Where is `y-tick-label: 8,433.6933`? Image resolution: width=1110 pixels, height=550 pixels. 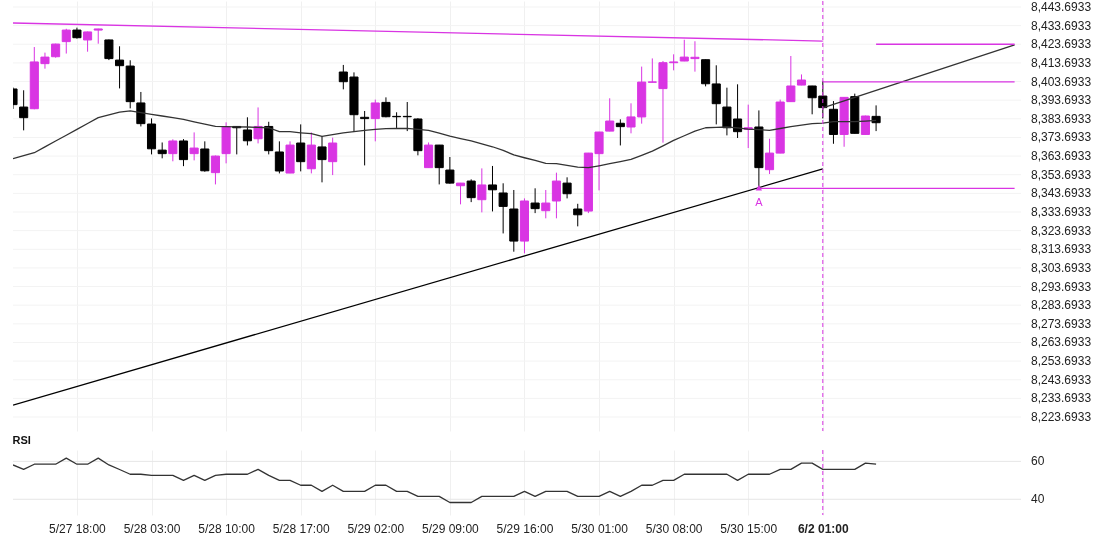
y-tick-label: 8,433.6933 is located at coordinates (1061, 25).